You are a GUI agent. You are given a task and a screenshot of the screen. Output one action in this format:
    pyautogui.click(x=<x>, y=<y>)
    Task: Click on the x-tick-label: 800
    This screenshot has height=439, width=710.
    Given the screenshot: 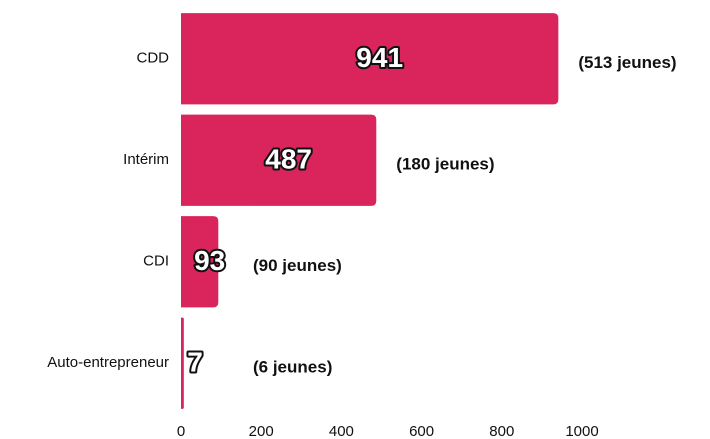 What is the action you would take?
    pyautogui.click(x=501, y=431)
    